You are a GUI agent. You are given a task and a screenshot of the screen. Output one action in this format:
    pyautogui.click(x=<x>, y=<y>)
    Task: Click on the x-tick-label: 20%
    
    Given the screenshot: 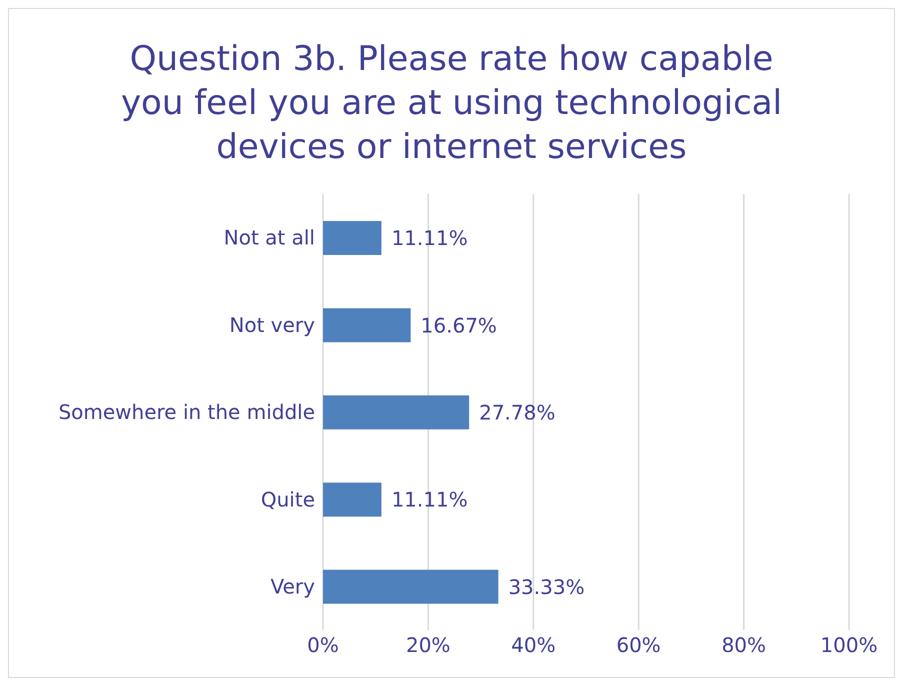 What is the action you would take?
    pyautogui.click(x=428, y=645)
    